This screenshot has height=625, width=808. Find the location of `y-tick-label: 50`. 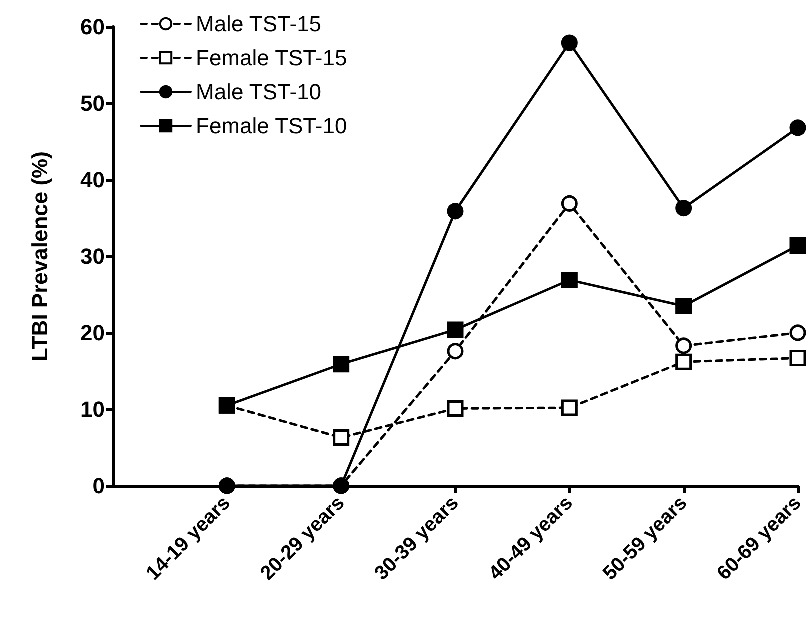

y-tick-label: 50 is located at coordinates (92, 103).